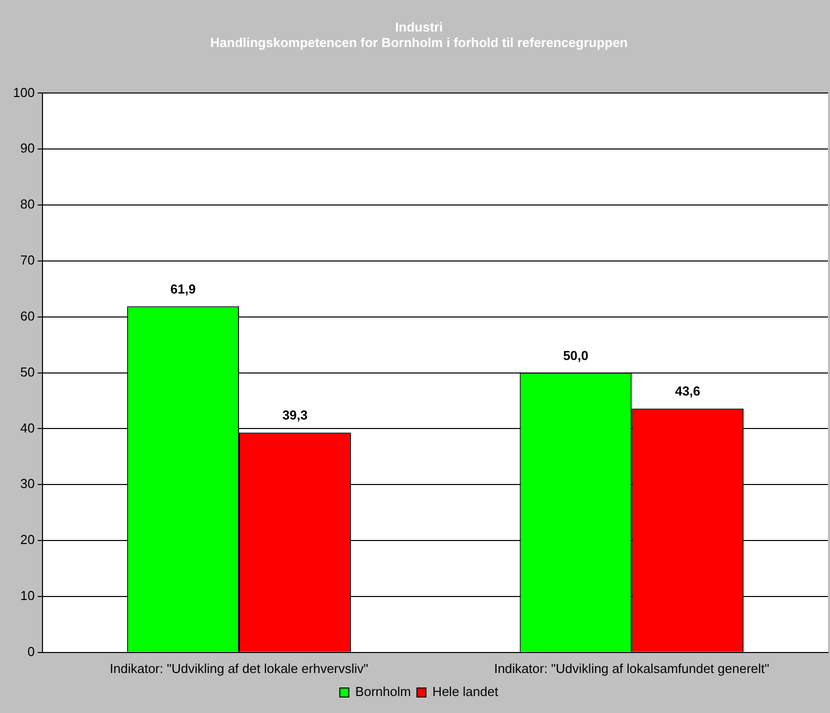 This screenshot has width=830, height=713. What do you see at coordinates (419, 26) in the screenshot?
I see `text: Industri` at bounding box center [419, 26].